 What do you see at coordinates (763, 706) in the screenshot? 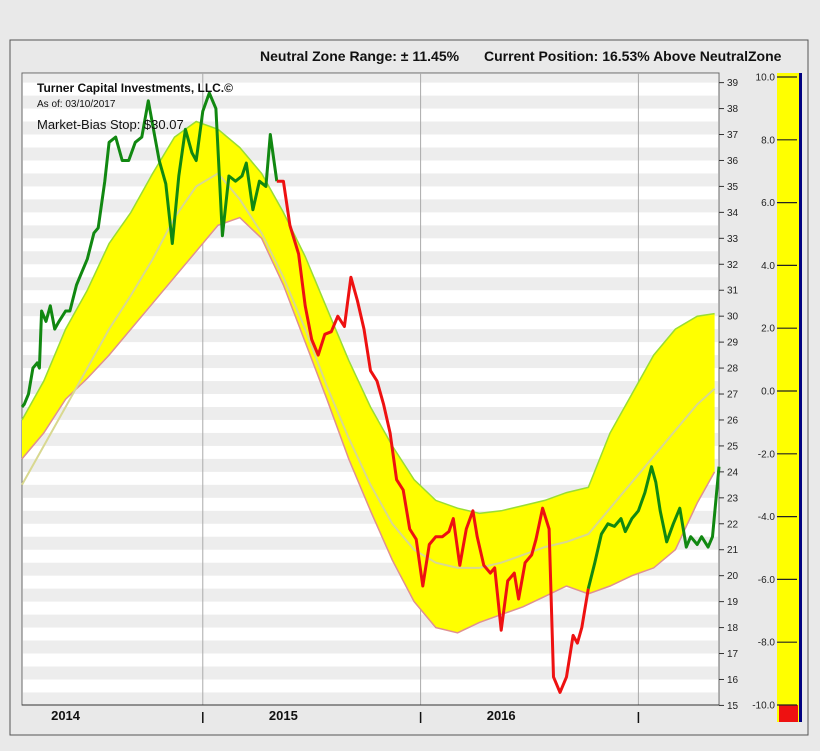
I see `indicator-tick-label: -10.0` at bounding box center [763, 706].